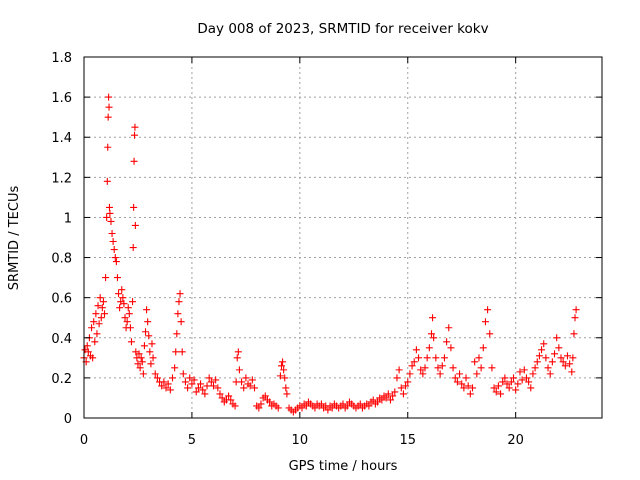 Image resolution: width=640 pixels, height=480 pixels. What do you see at coordinates (68, 218) in the screenshot?
I see `y-tick-label: 1` at bounding box center [68, 218].